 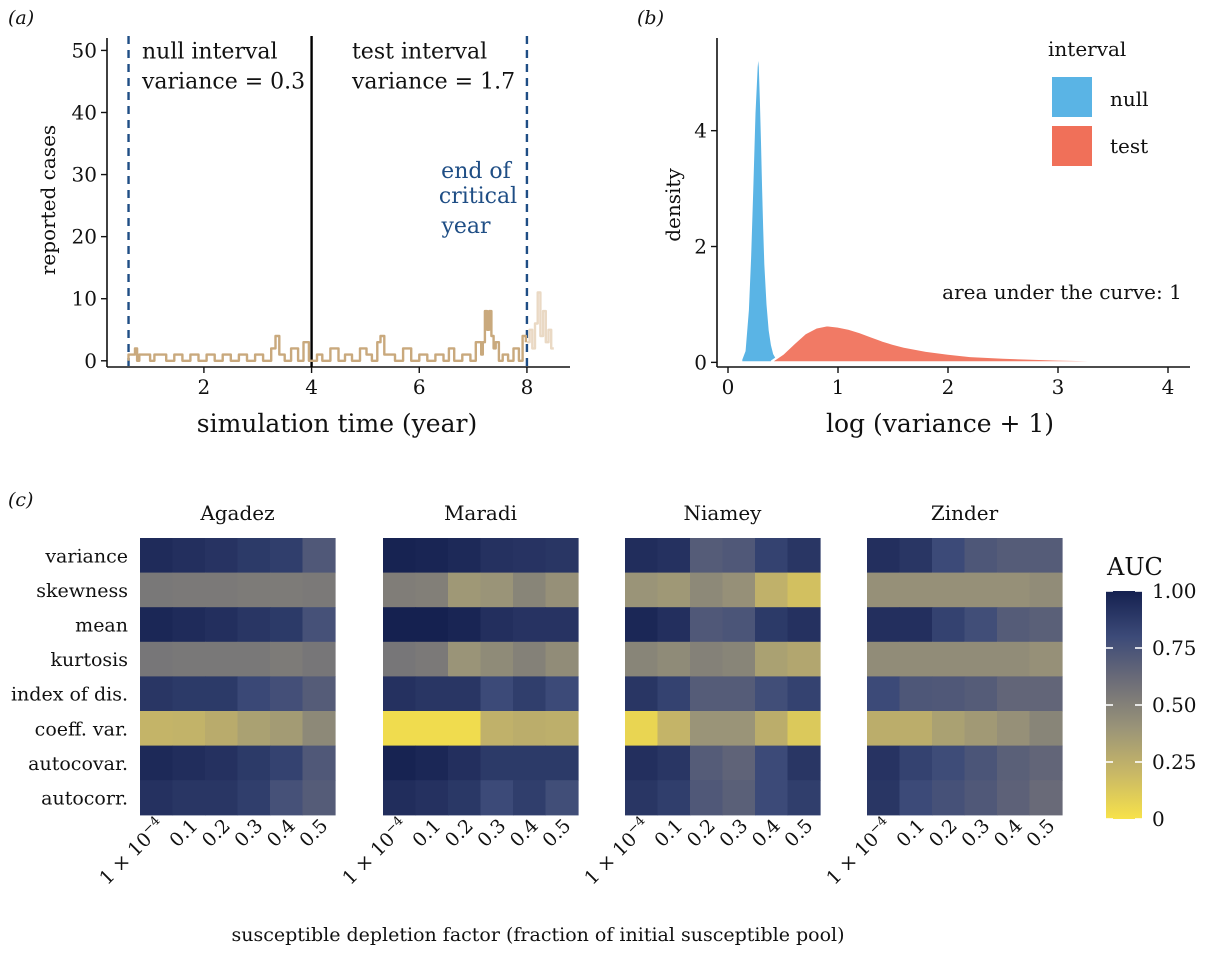 What do you see at coordinates (20, 500) in the screenshot?
I see `panel-c-label: (c)` at bounding box center [20, 500].